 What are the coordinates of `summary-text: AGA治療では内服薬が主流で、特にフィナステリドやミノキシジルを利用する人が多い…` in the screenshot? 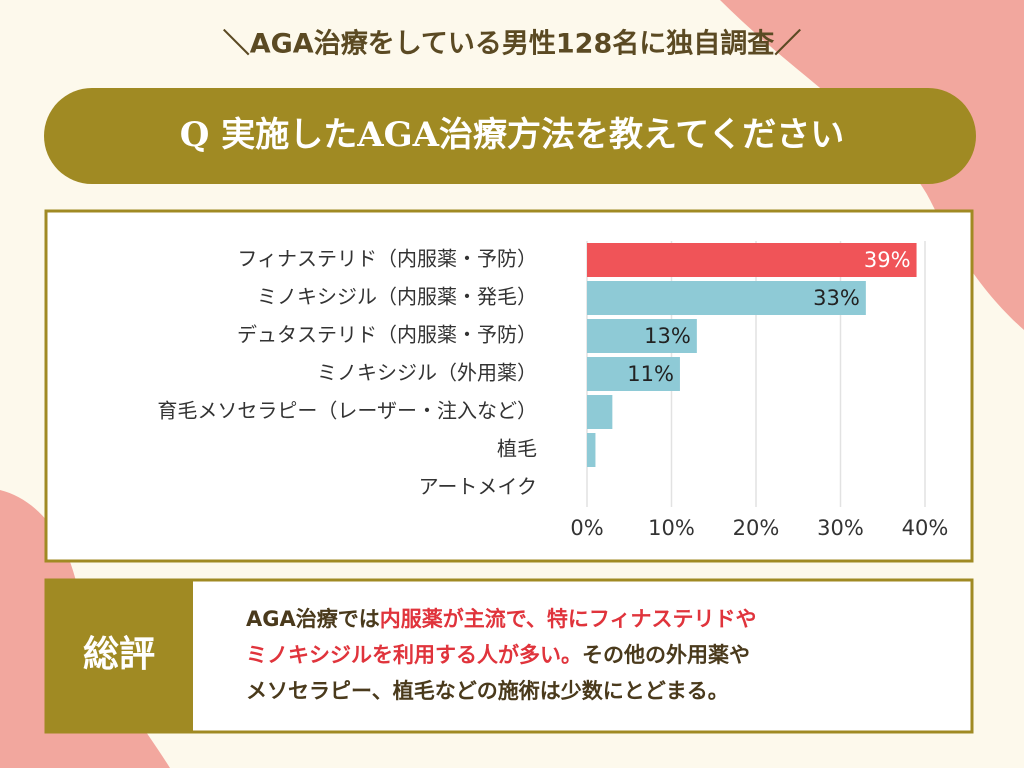 It's located at (501, 655).